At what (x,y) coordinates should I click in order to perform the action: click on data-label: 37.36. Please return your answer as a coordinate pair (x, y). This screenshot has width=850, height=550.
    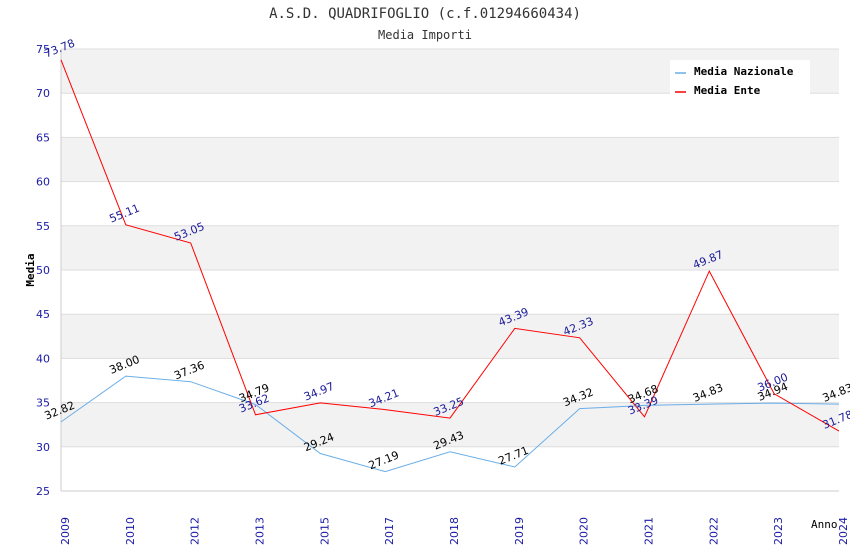
    Looking at the image, I should click on (189, 371).